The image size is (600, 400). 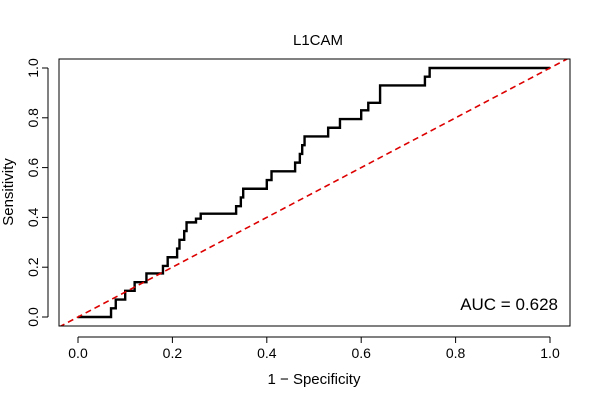 I want to click on y-tick-label: 1.0, so click(x=33, y=68).